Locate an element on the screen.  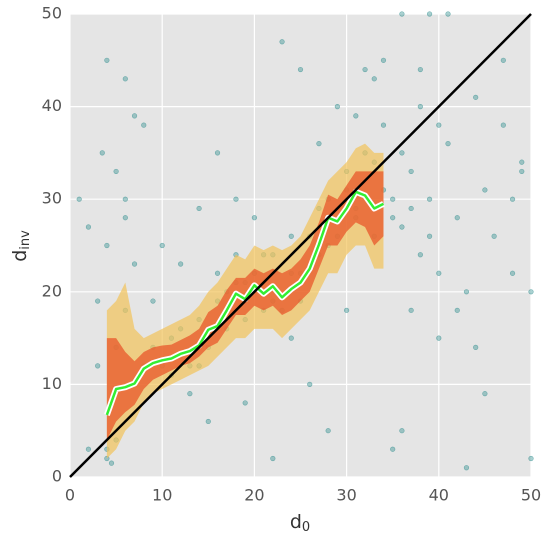
y-tick-label: 50 is located at coordinates (52, 13).